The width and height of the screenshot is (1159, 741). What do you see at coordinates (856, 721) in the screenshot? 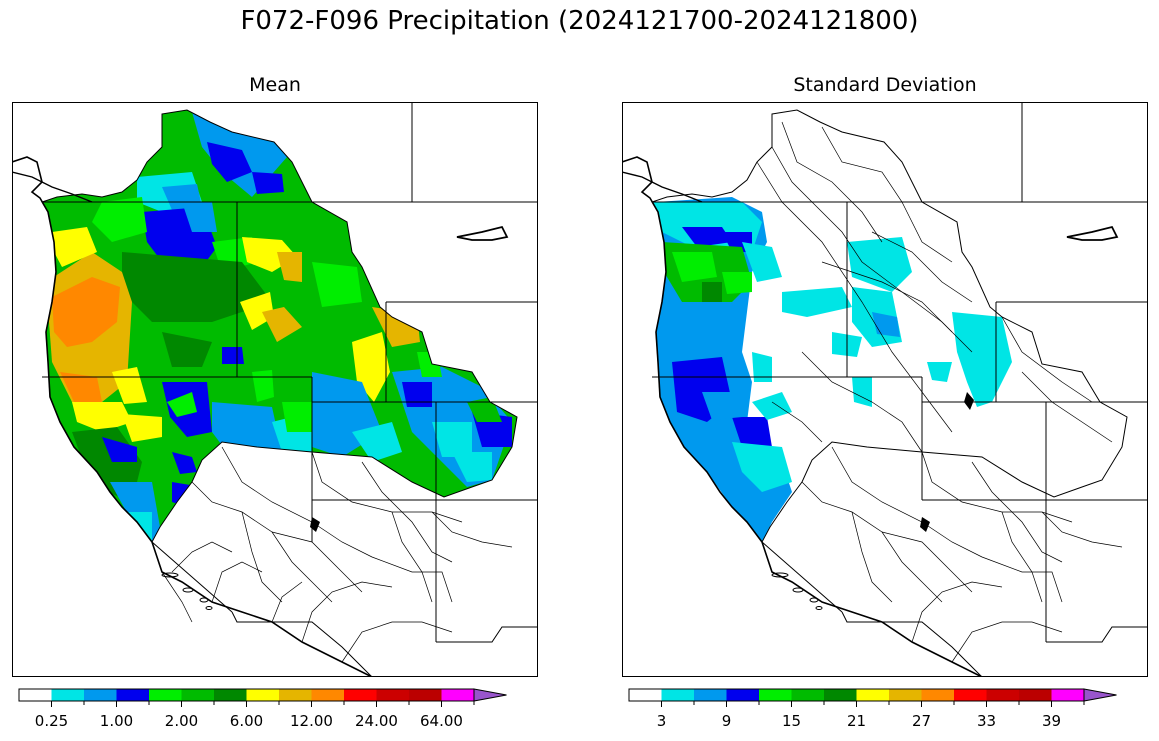
I see `std-colorbar-tick-label: 21` at bounding box center [856, 721].